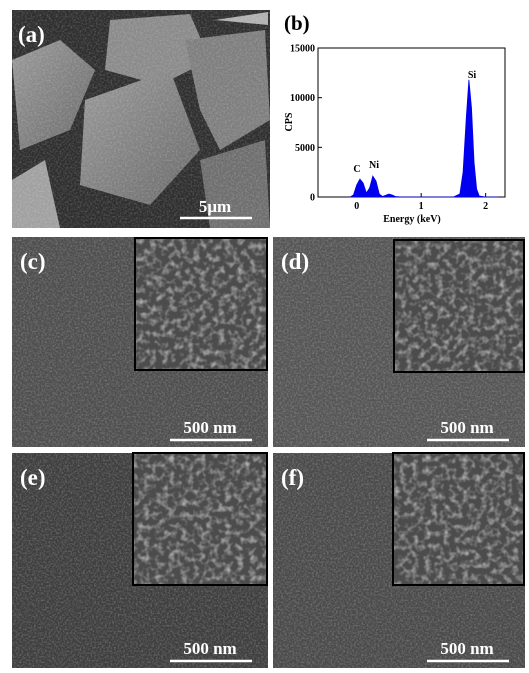  Describe the element at coordinates (374, 165) in the screenshot. I see `peak-label: Ni` at that location.